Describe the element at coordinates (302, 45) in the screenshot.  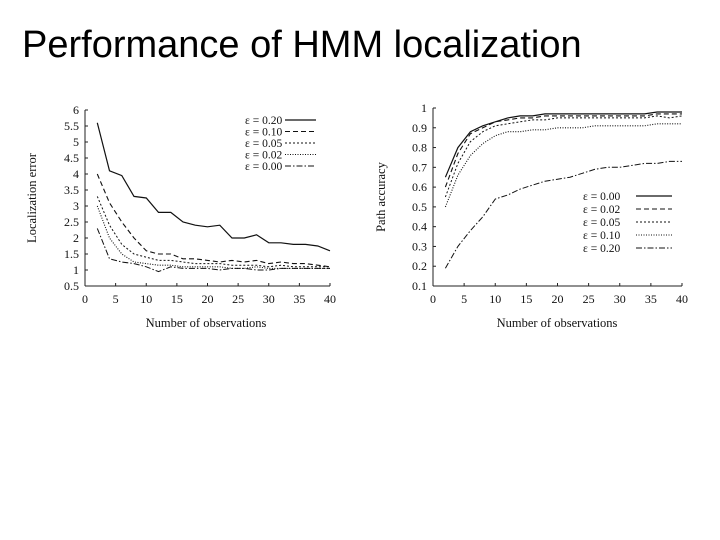
I see `slide-title: Performance of HMM localization` at that location.